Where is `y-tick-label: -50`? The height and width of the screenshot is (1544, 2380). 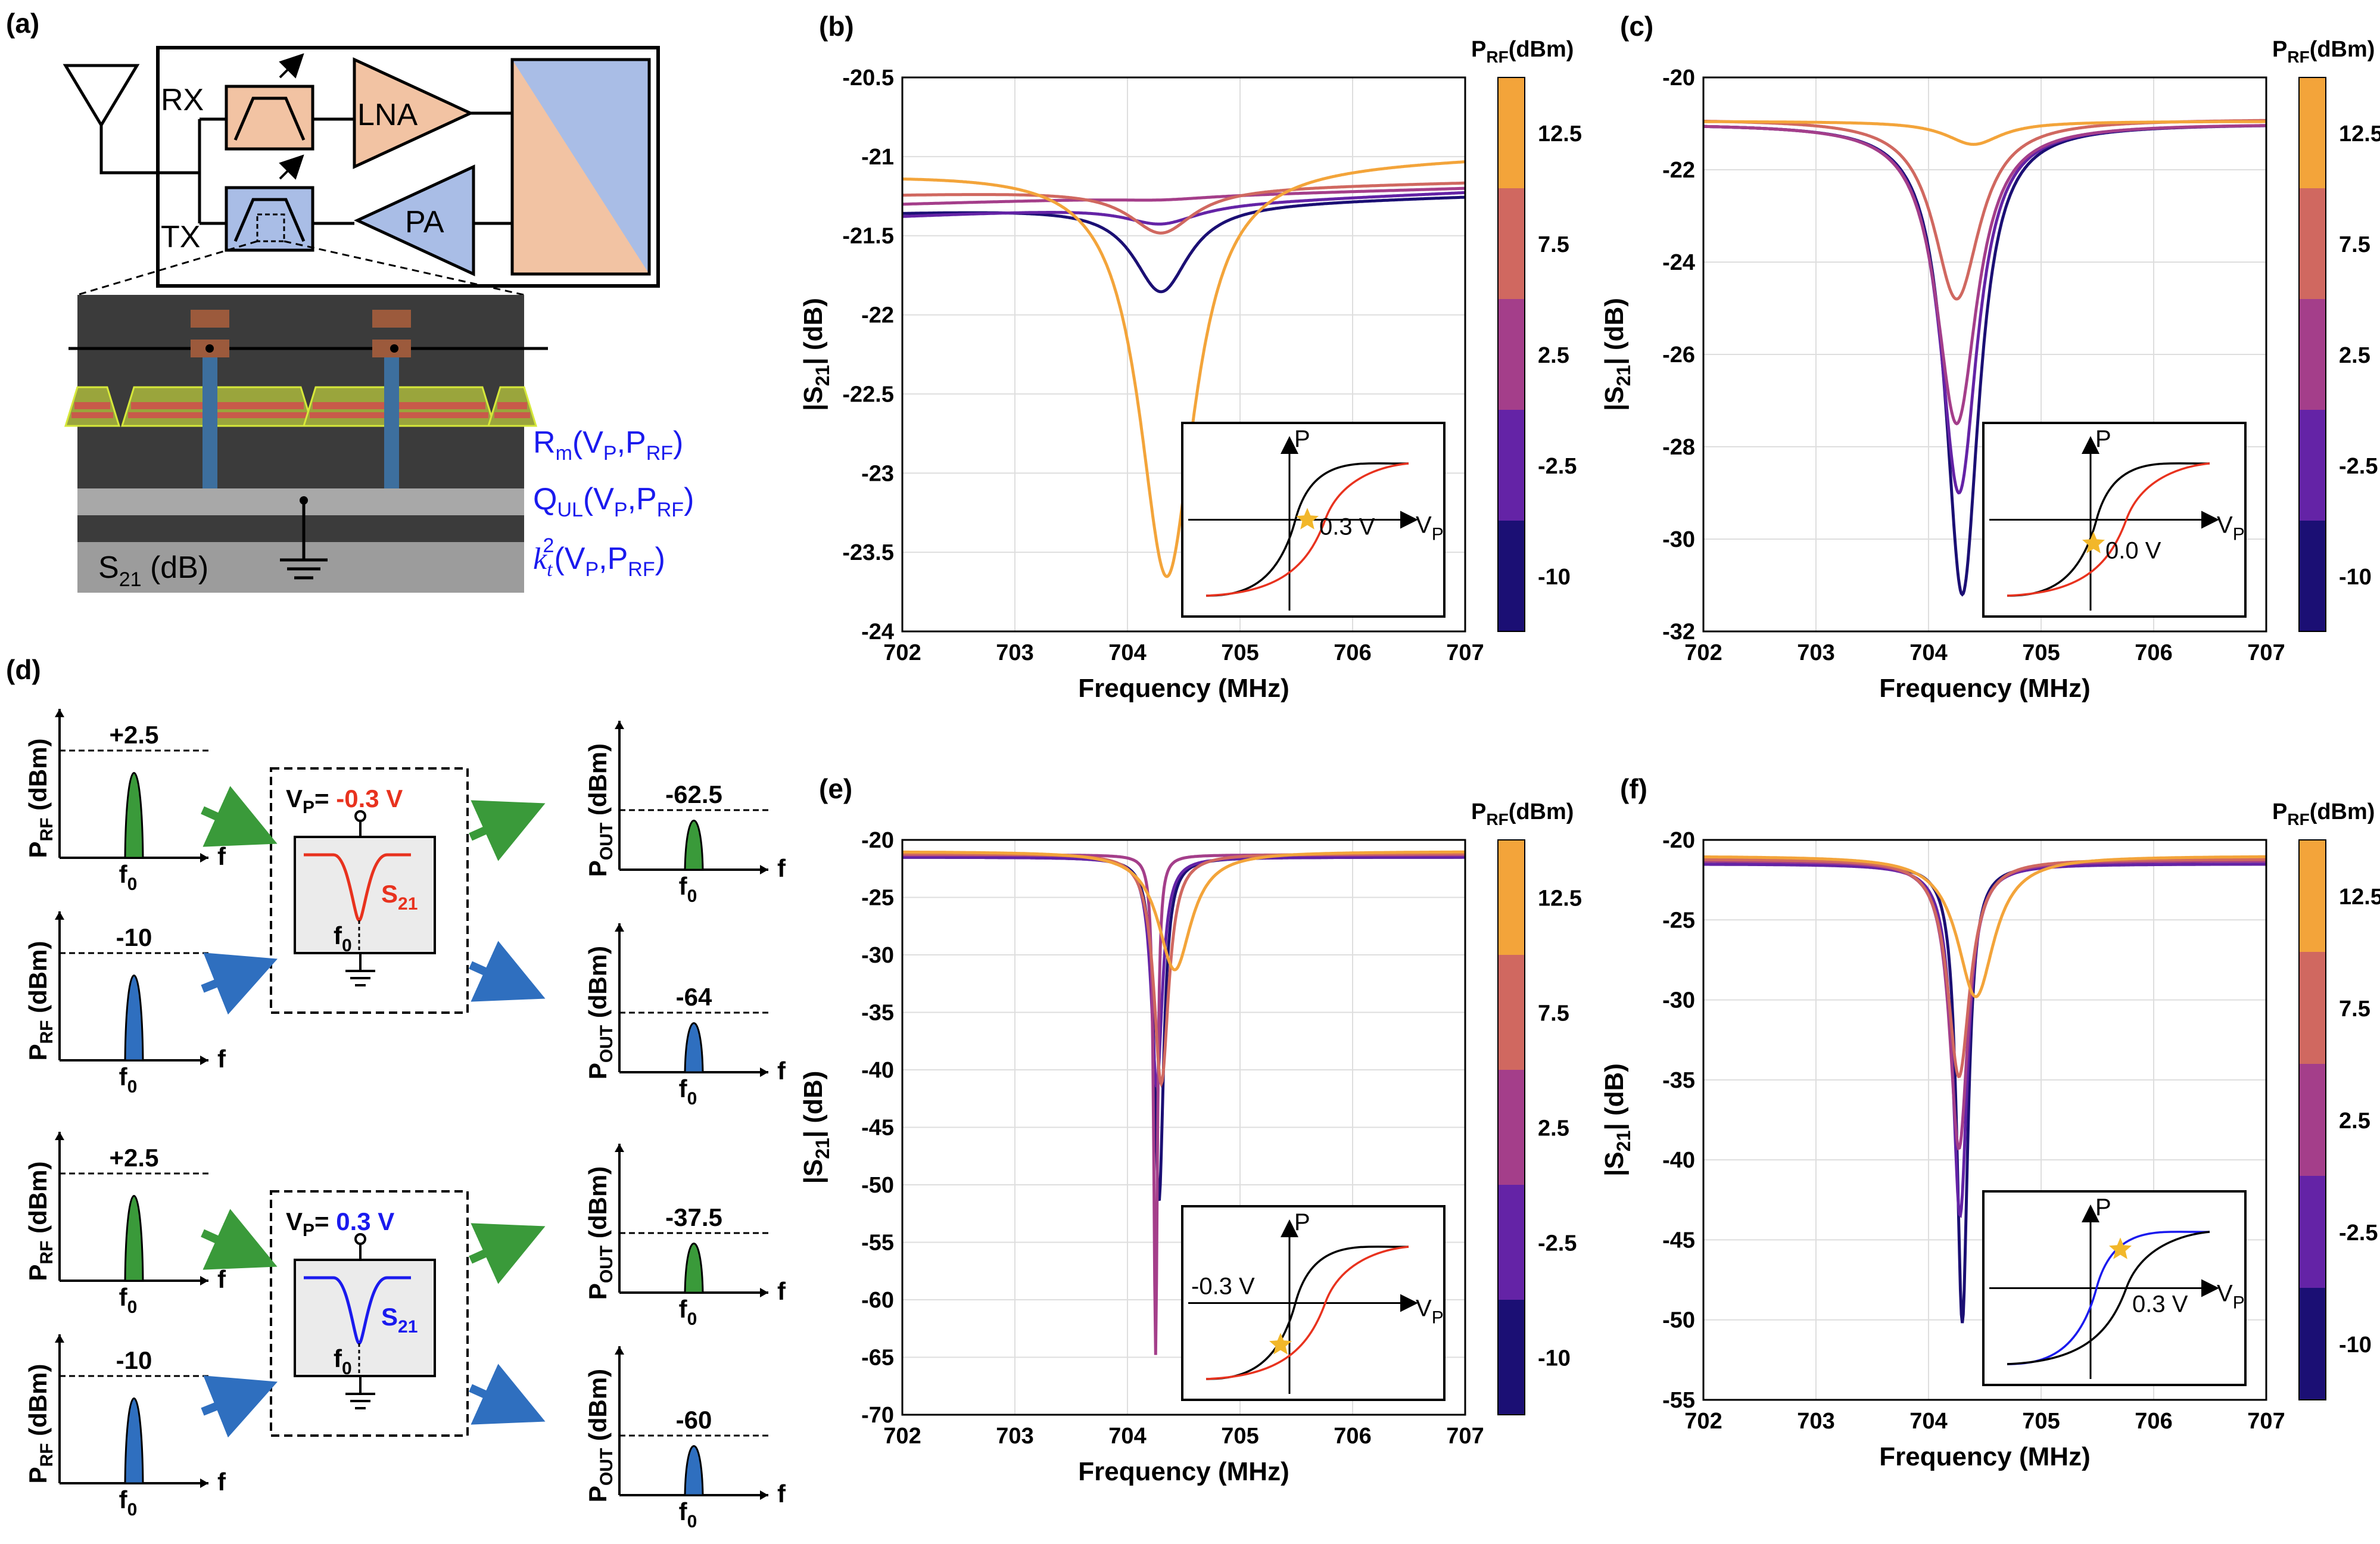 y-tick-label: -50 is located at coordinates (878, 1185).